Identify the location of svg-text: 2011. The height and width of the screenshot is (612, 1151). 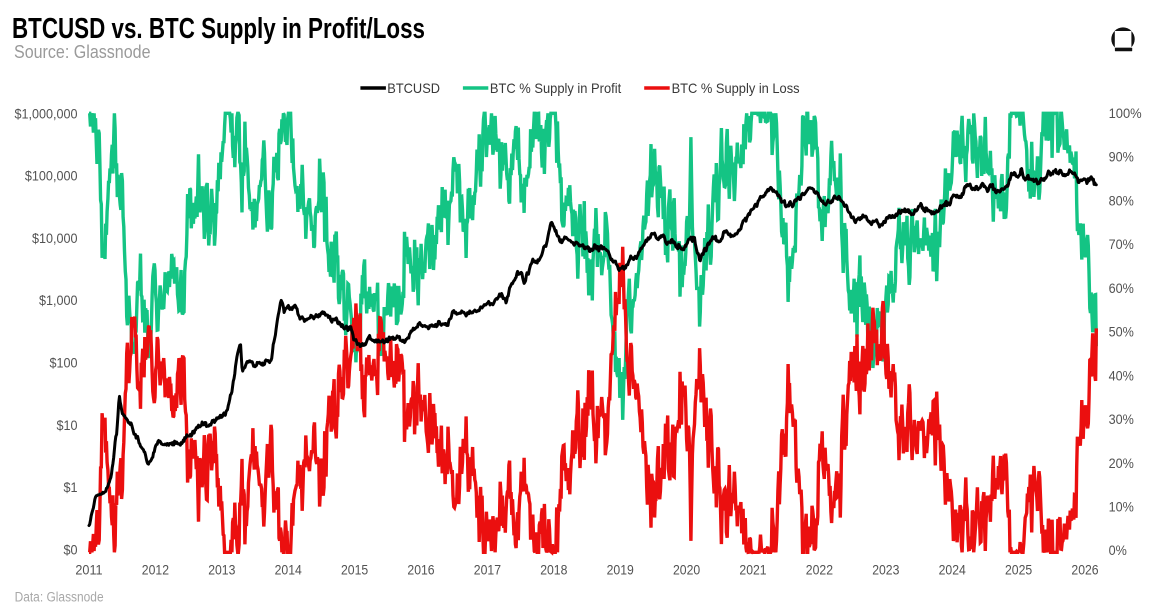
(88, 570).